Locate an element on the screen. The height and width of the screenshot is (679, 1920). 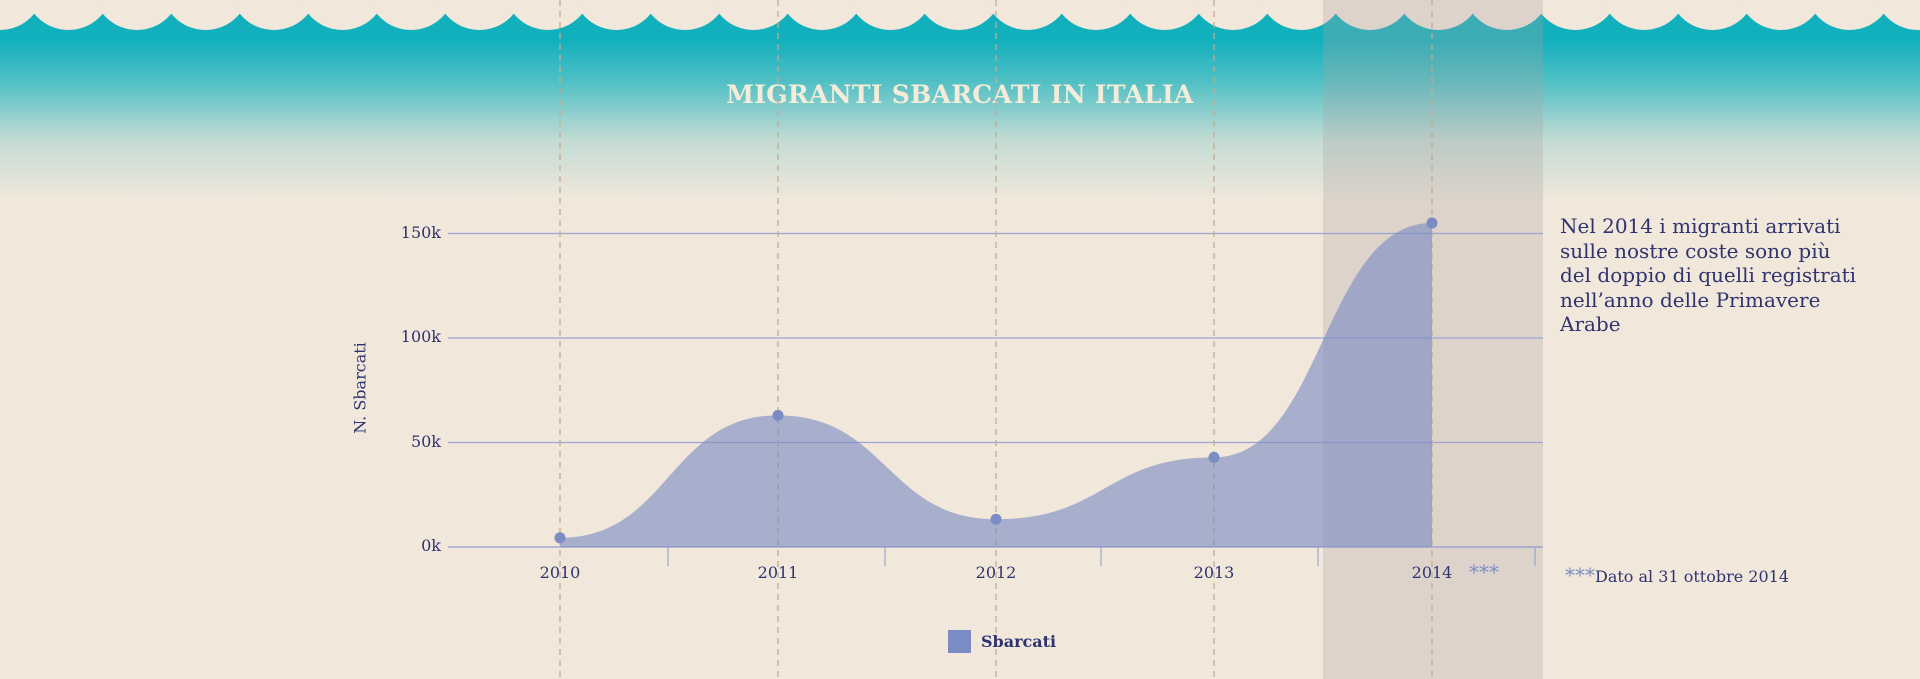
x-tick-text: 2014 is located at coordinates (1432, 572).